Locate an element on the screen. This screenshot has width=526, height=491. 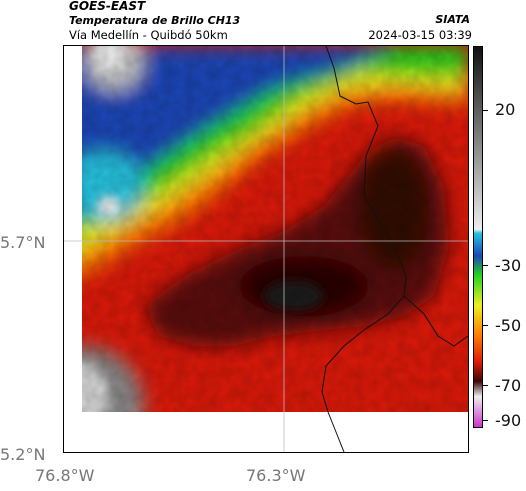
no-data-strip is located at coordinates (266, 432).